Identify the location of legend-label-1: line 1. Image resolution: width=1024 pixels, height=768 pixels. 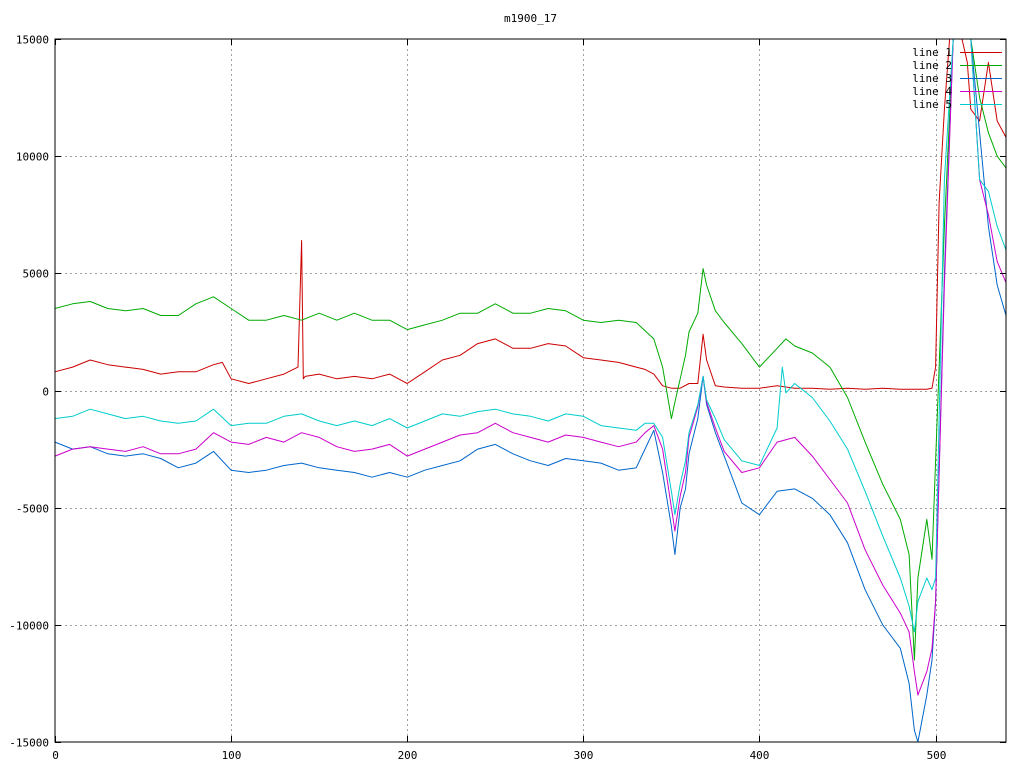
(932, 52).